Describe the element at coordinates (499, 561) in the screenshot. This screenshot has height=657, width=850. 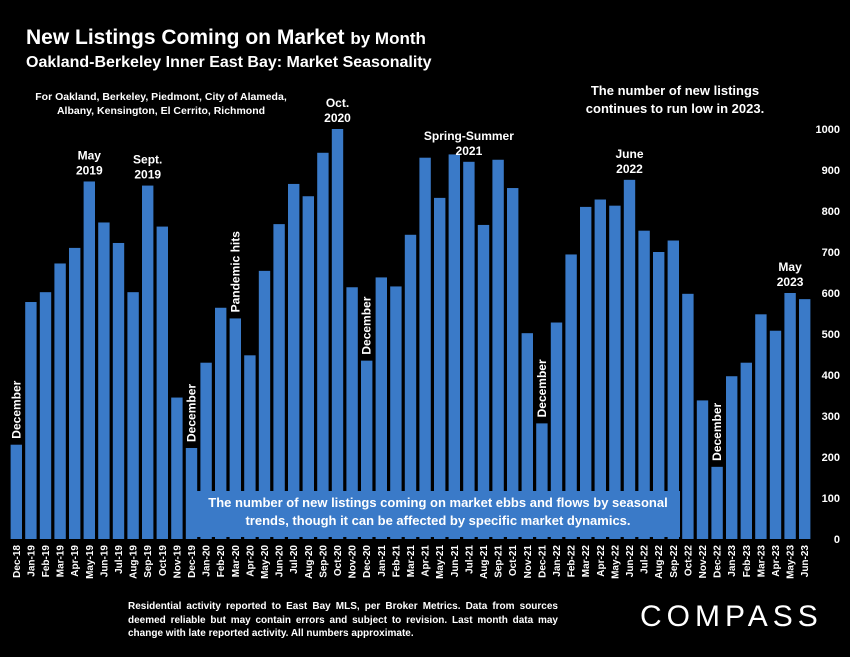
I see `x-tick-label: Sep-21` at that location.